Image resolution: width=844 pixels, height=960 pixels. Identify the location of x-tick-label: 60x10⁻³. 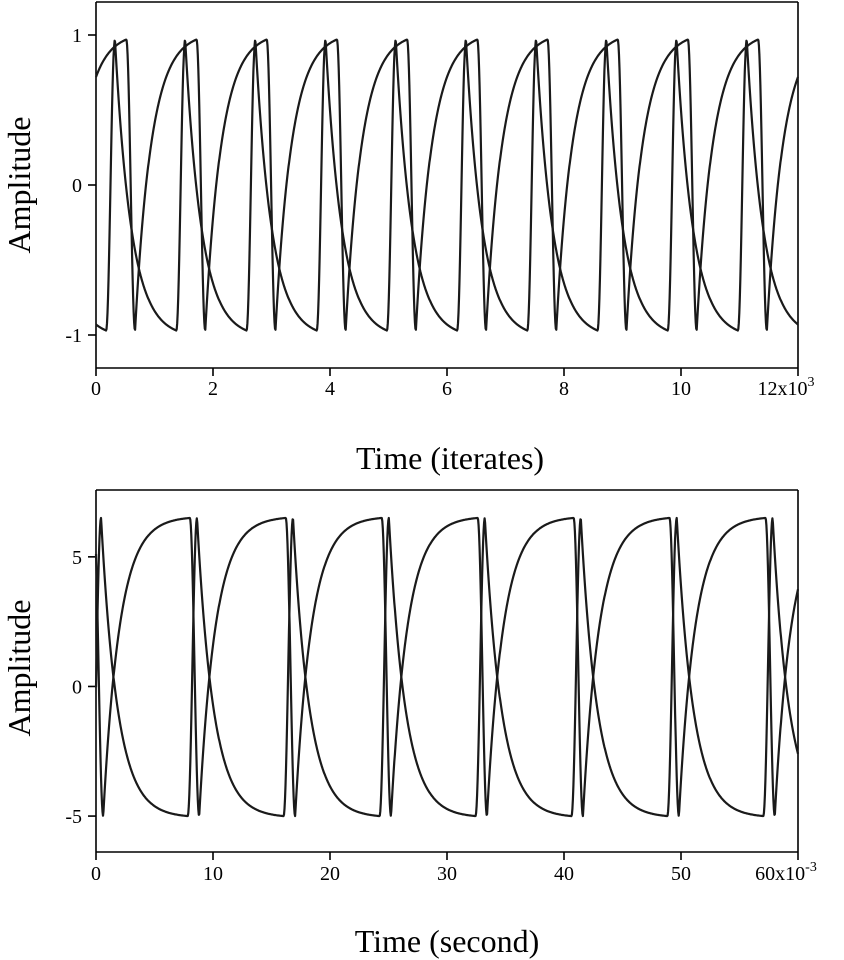
(786, 872).